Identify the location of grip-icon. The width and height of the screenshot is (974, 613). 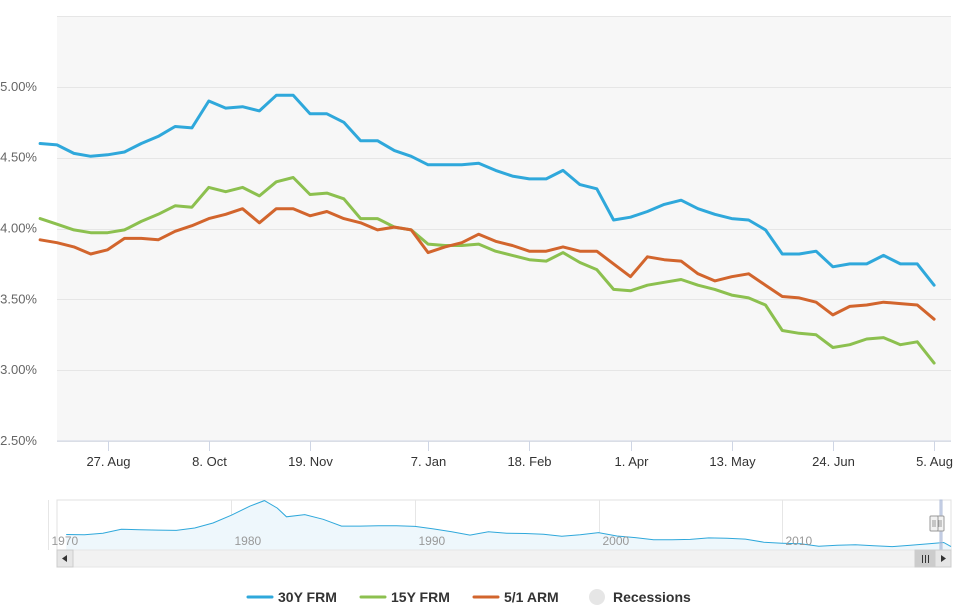
(925, 559).